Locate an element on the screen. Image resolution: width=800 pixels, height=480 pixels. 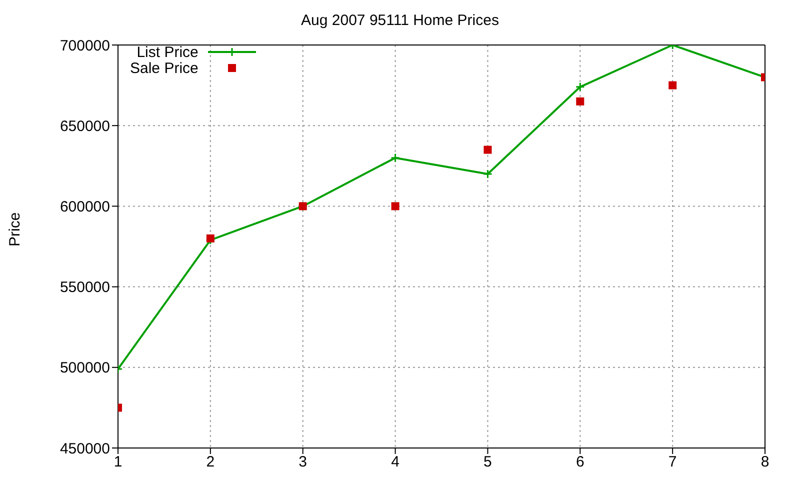
x-tick-label: 1 is located at coordinates (118, 462).